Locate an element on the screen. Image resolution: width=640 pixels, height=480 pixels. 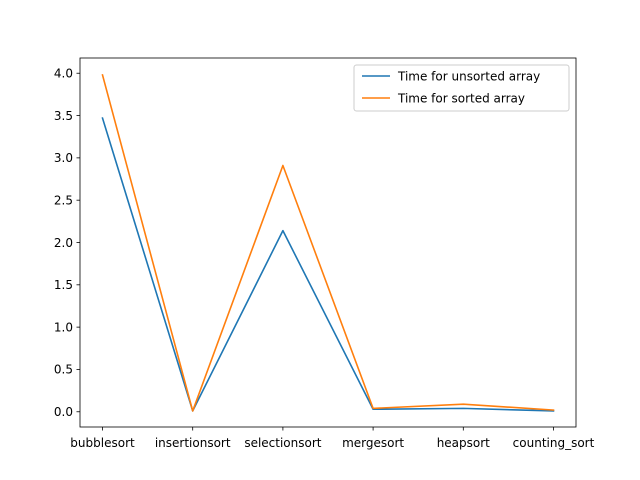
x-tick-label: insertionsort is located at coordinates (193, 443).